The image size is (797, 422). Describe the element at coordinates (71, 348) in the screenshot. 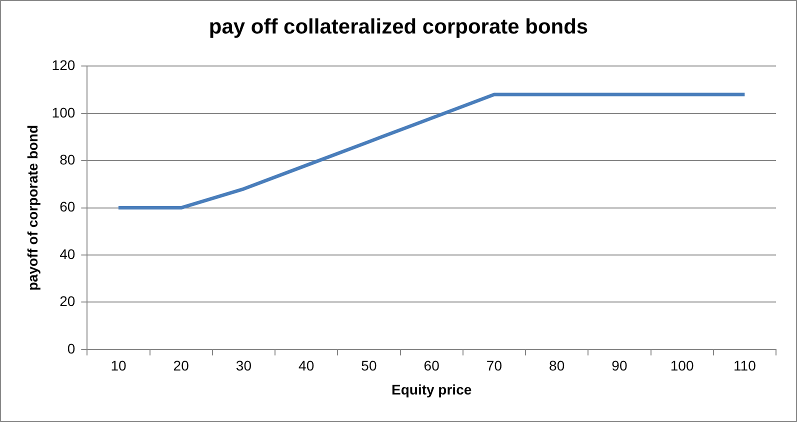

I see `y-tick-label: 0` at that location.